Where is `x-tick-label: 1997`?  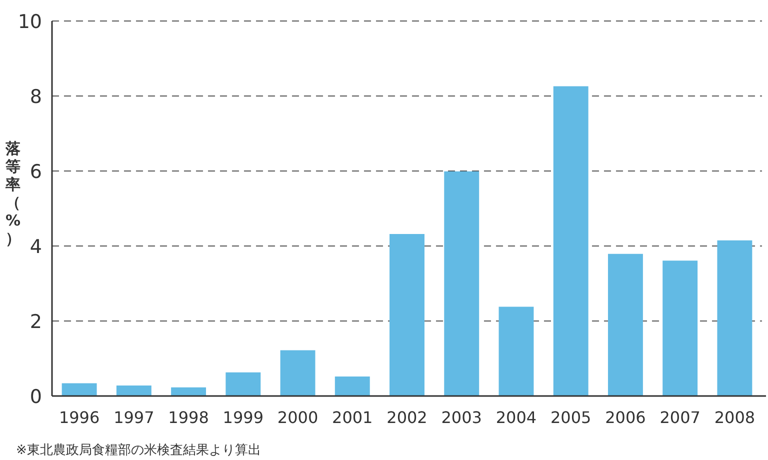 x-tick-label: 1997 is located at coordinates (134, 417).